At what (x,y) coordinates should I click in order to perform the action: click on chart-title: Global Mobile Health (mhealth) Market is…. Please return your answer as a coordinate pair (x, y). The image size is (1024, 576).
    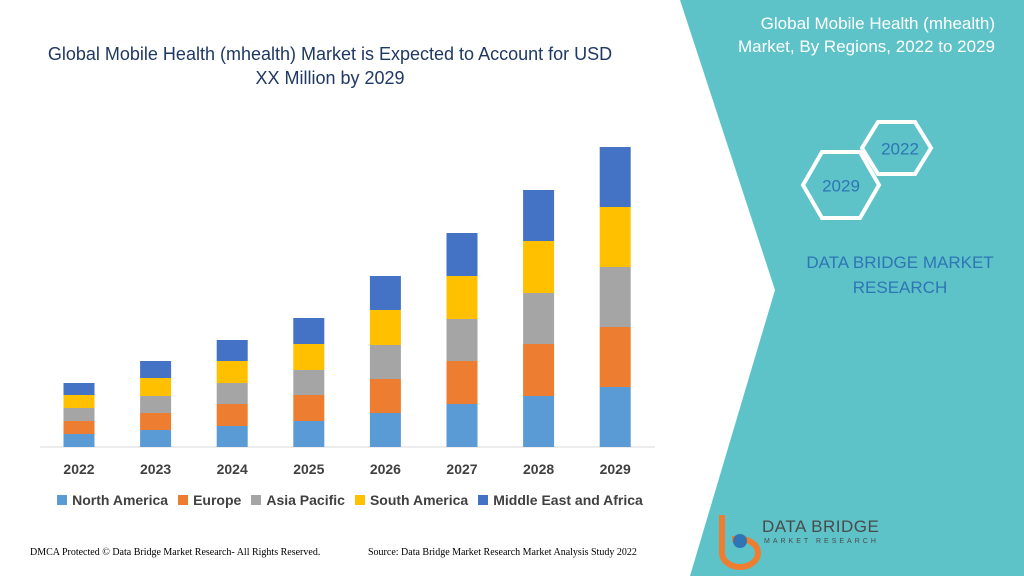
    Looking at the image, I should click on (330, 66).